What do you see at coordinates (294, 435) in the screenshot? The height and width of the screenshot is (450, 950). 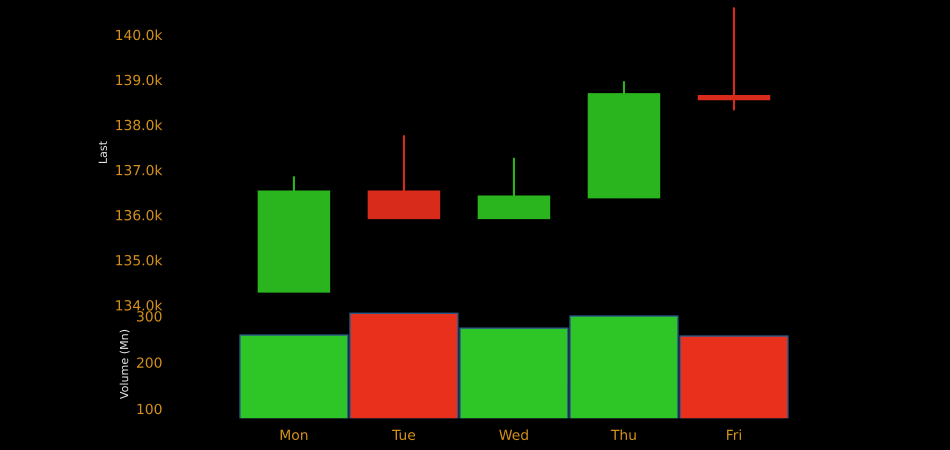 I see `x-tick-label: Mon` at bounding box center [294, 435].